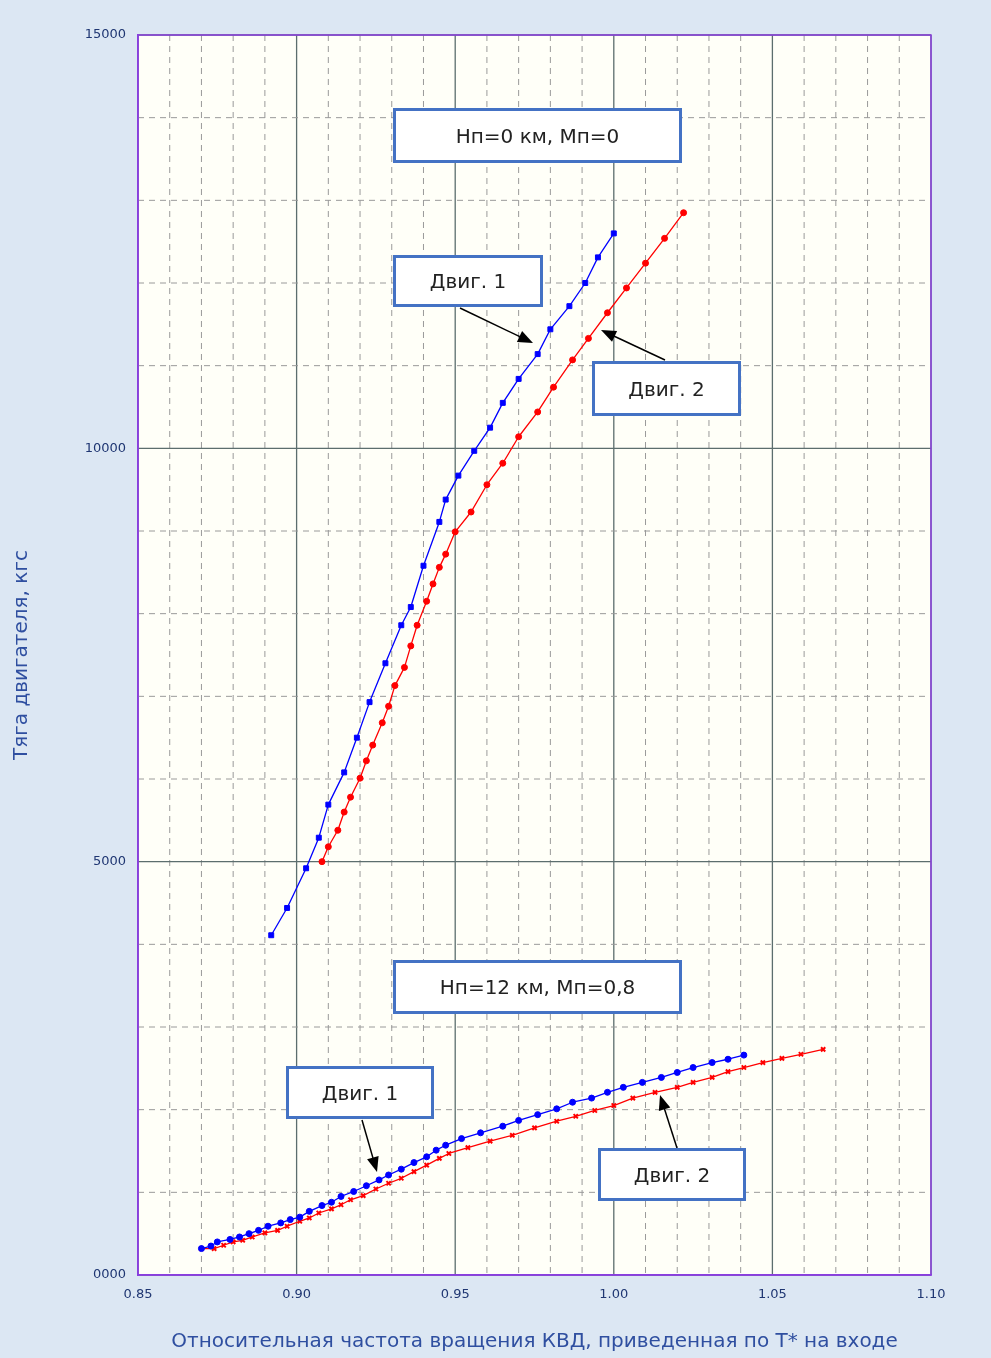 The width and height of the screenshot is (991, 1358). What do you see at coordinates (537, 987) in the screenshot?
I see `note-box: Нп=12 км, Мп=0,8` at bounding box center [537, 987].